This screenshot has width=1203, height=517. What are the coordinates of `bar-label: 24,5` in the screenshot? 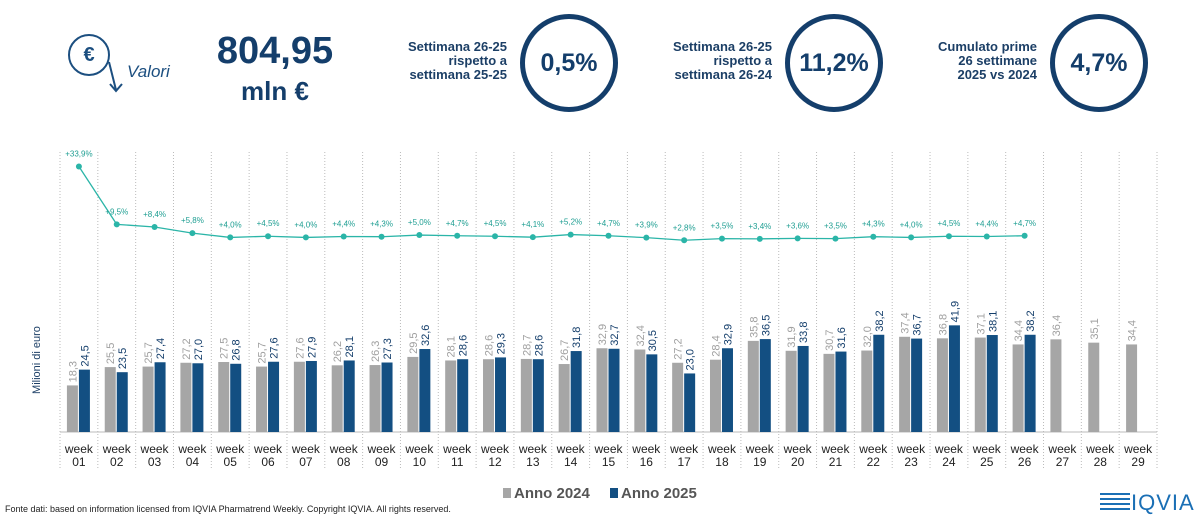 It's located at (85, 355).